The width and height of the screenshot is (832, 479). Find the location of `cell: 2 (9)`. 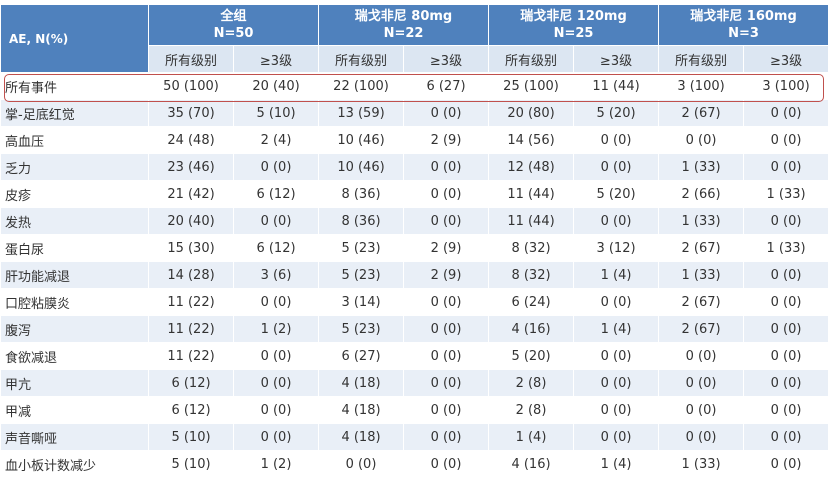

cell: 2 (9) is located at coordinates (446, 140).